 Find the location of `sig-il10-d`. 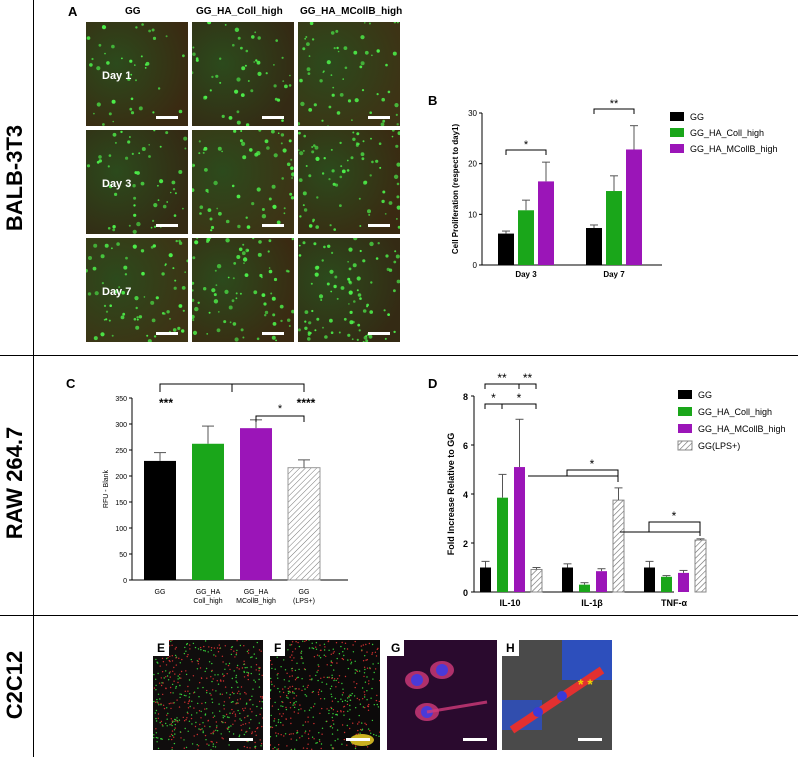

sig-il10-d is located at coordinates (527, 386).